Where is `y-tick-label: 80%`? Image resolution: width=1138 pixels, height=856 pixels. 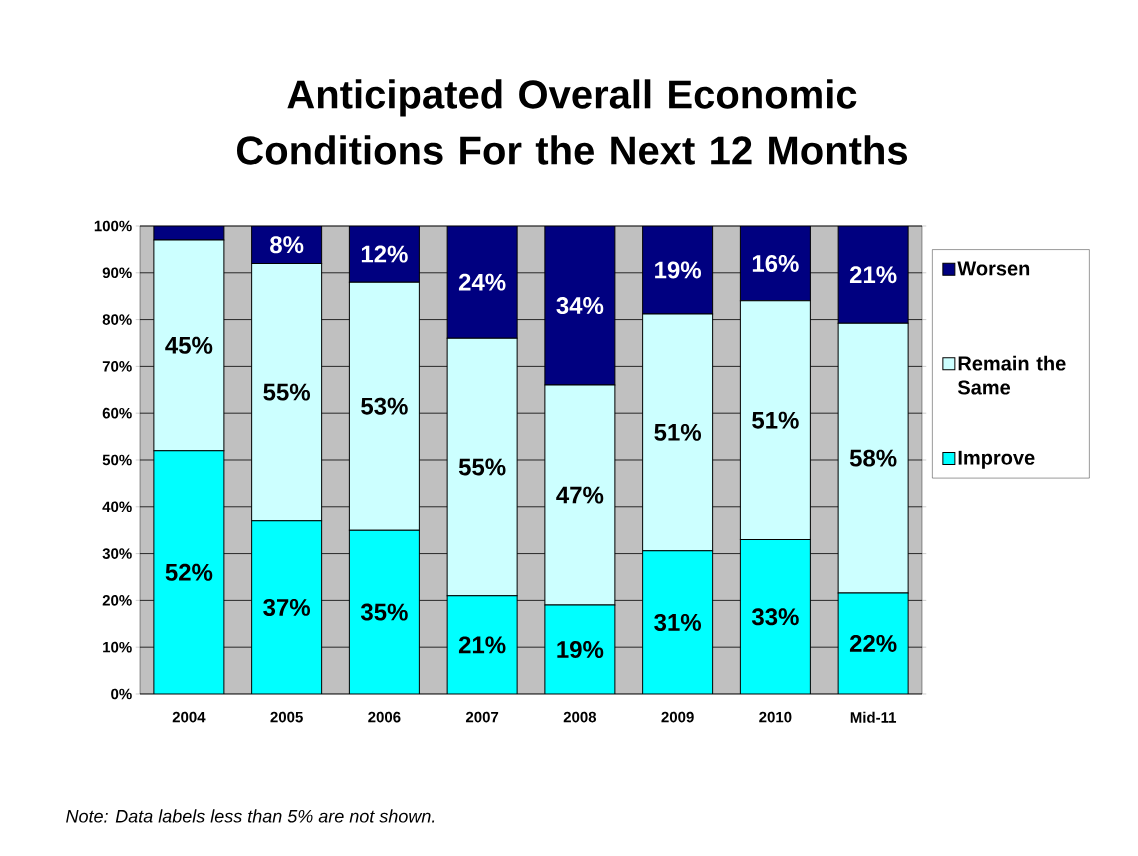
y-tick-label: 80% is located at coordinates (117, 319).